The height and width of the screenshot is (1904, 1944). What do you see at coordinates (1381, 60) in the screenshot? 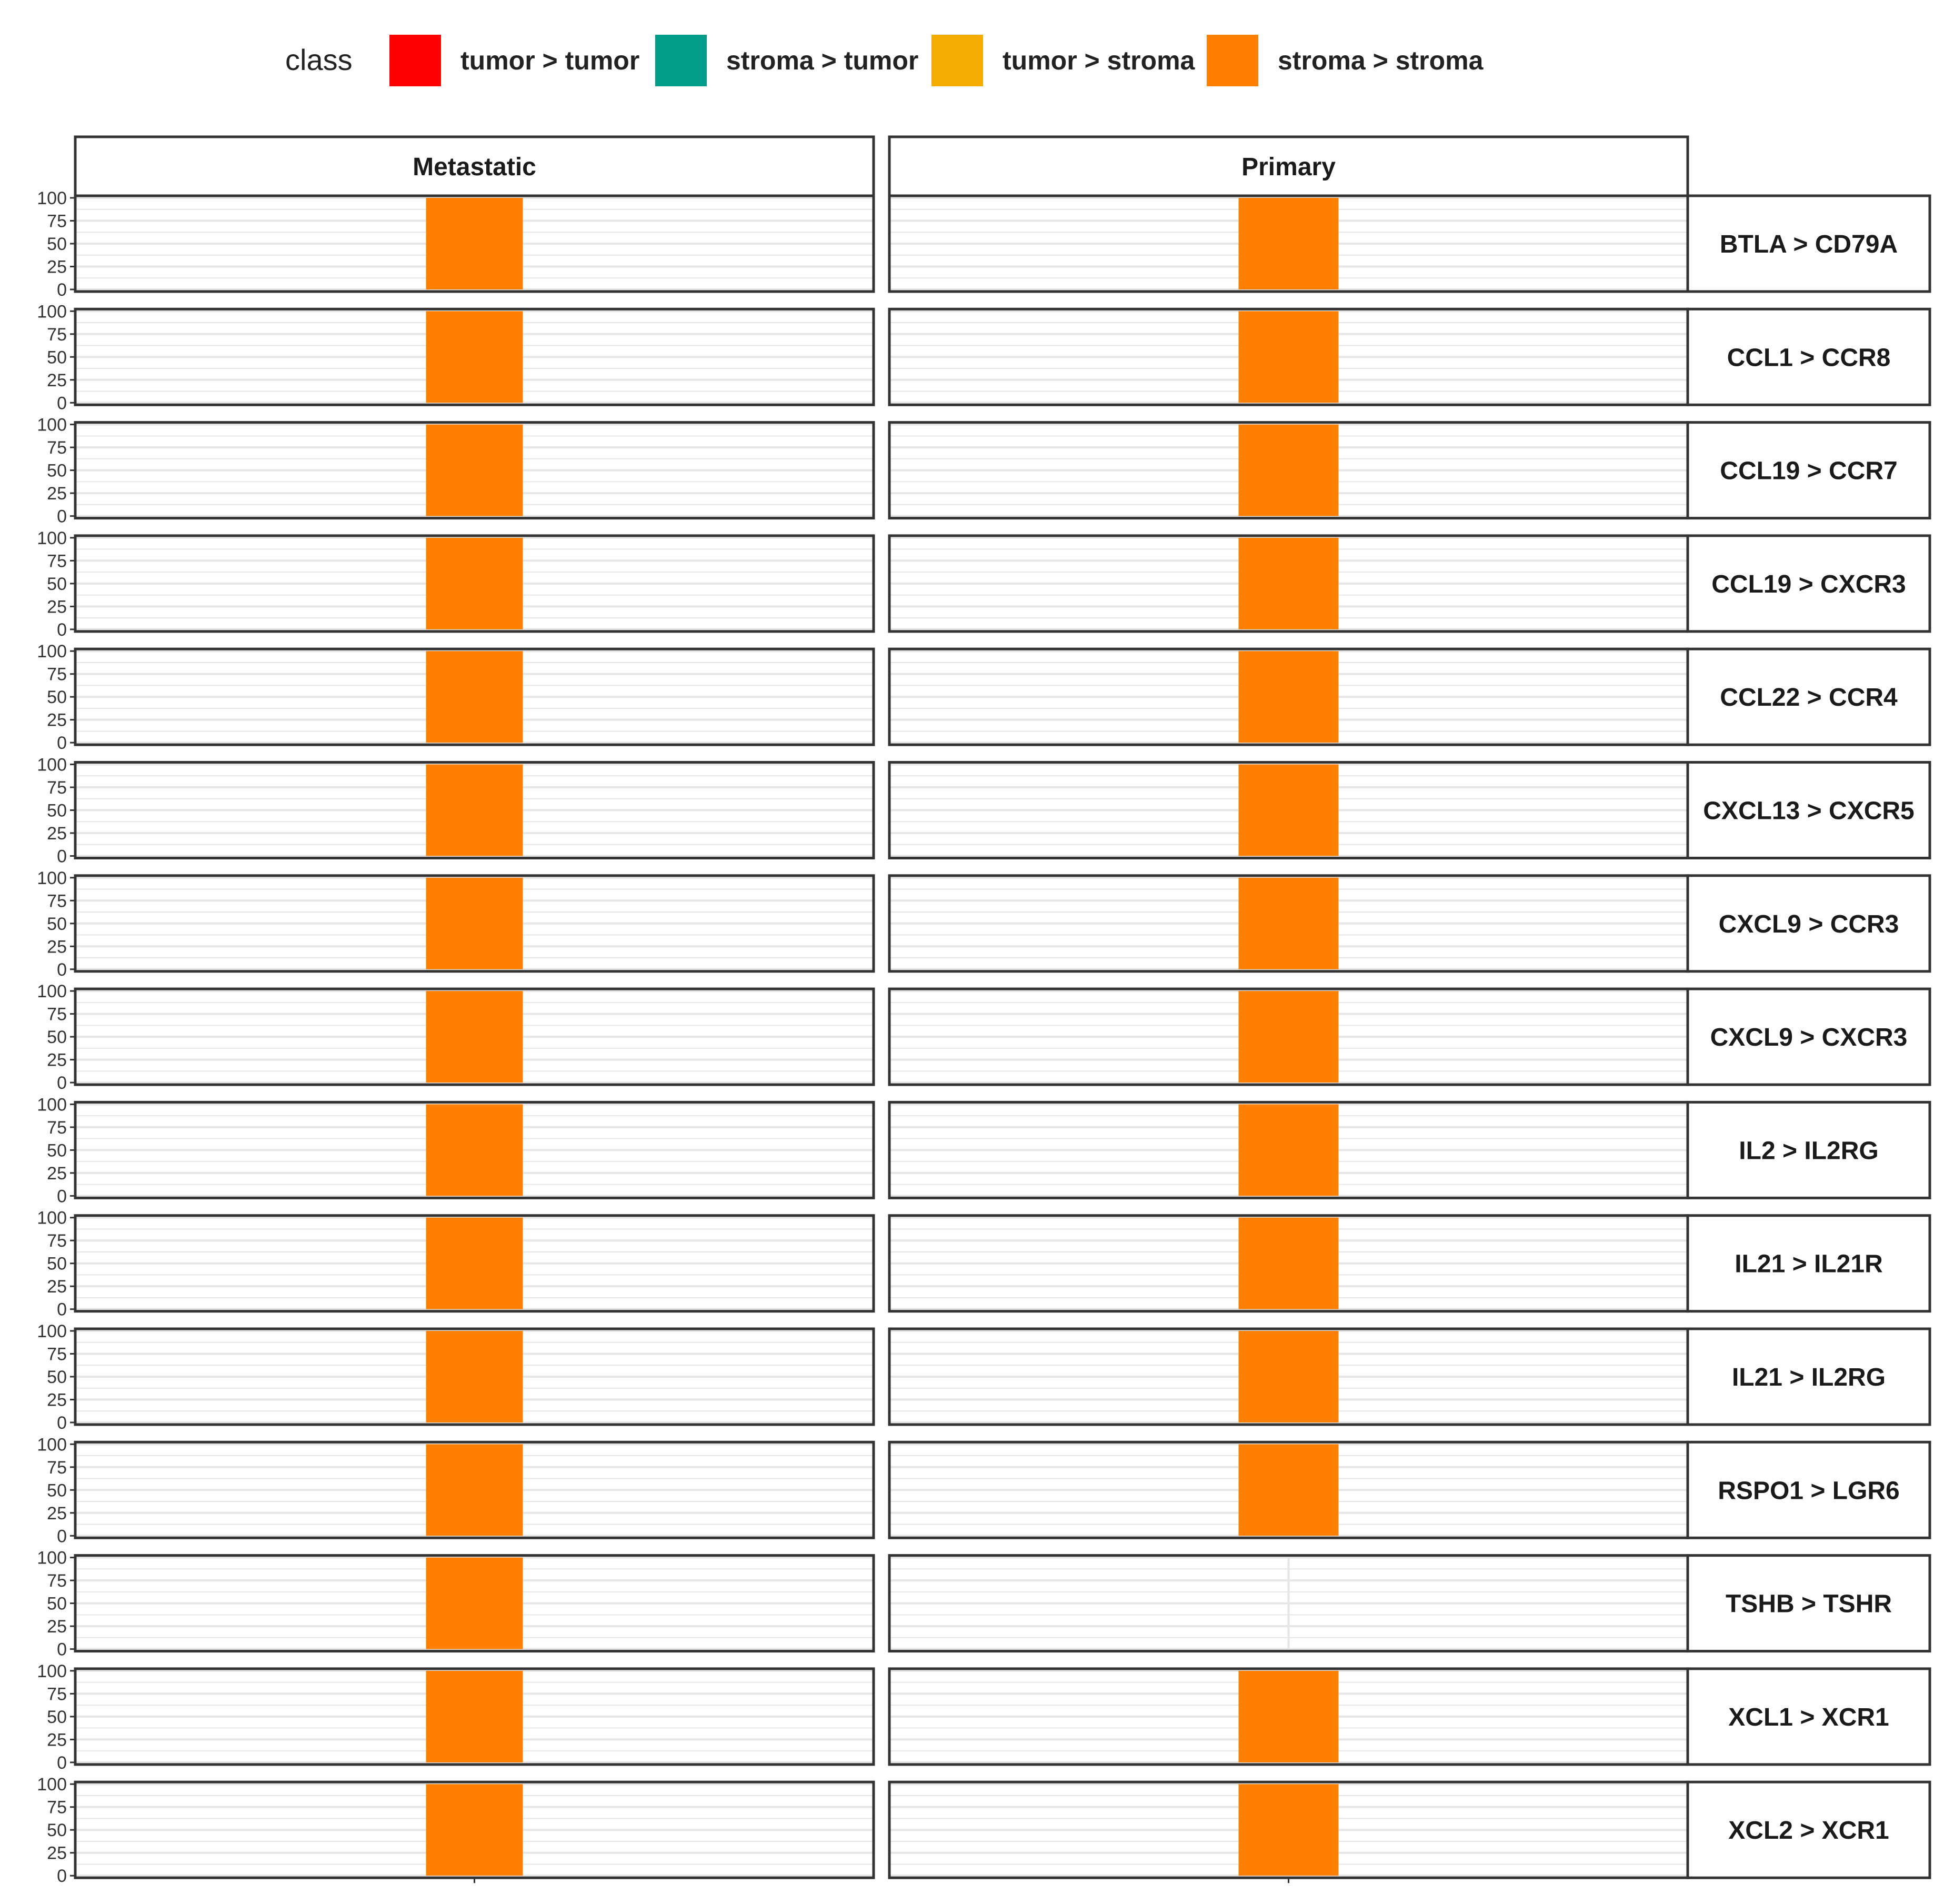
I see `legend-label-3: stroma > stroma` at bounding box center [1381, 60].